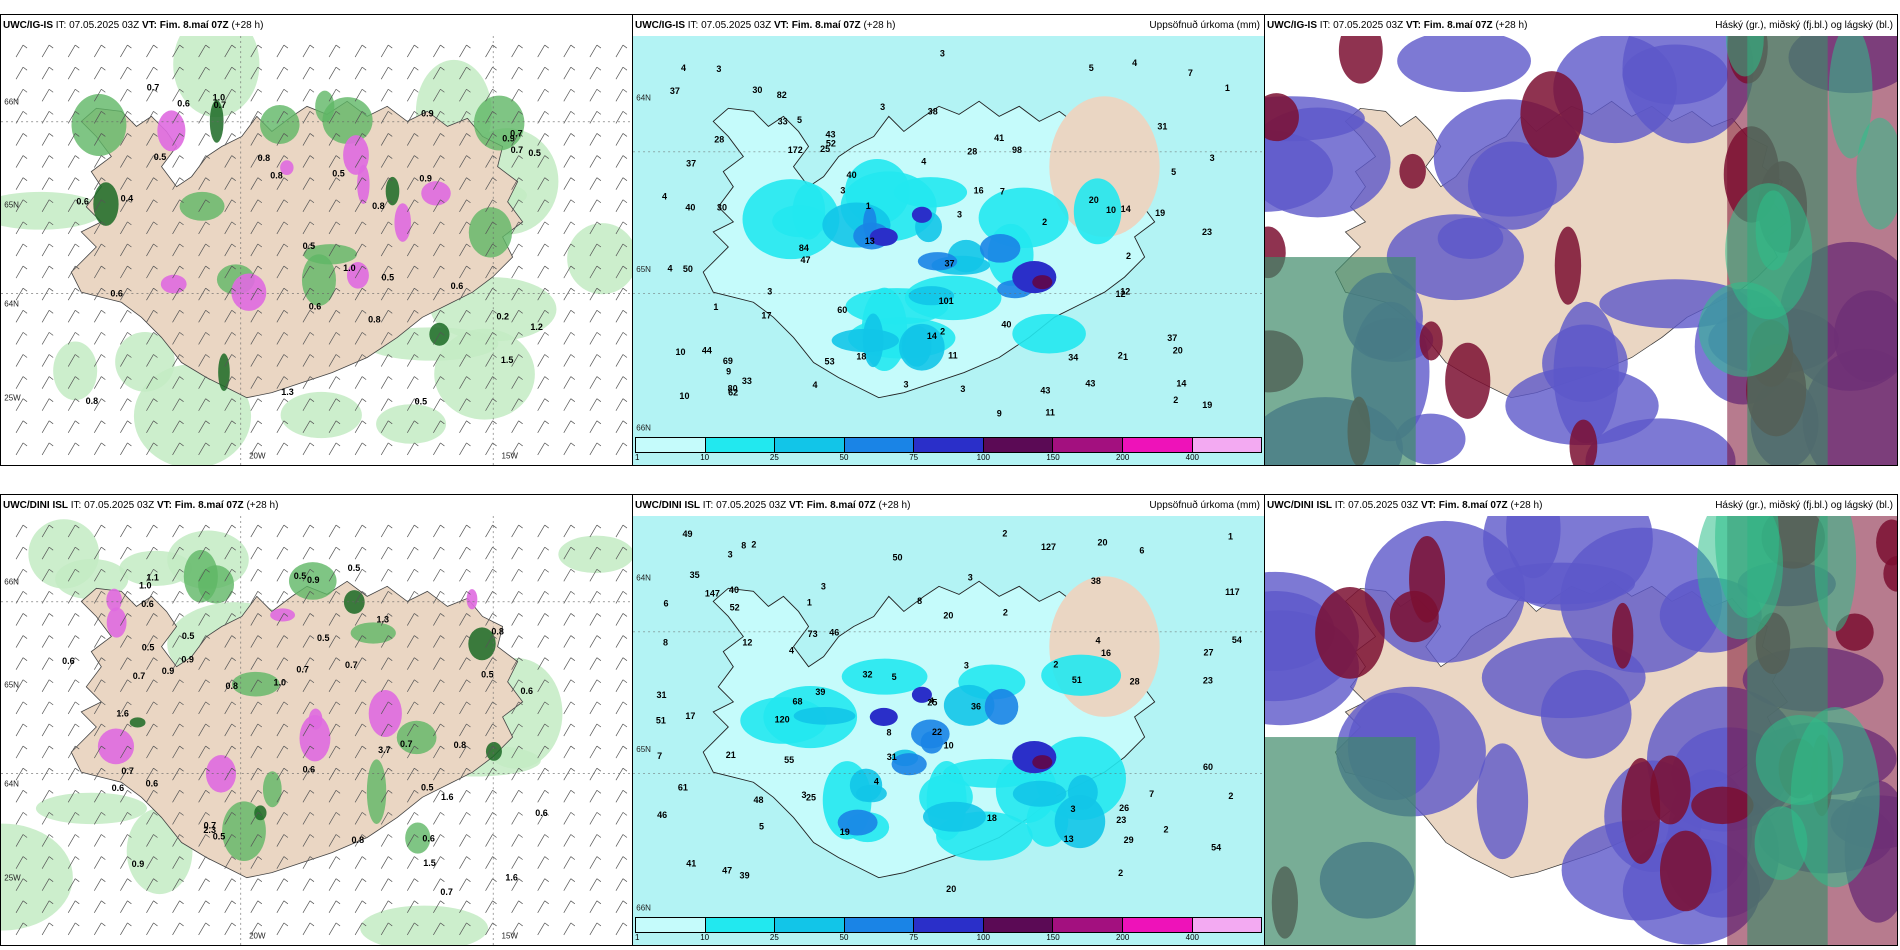  I want to click on accum-value: 13, so click(1069, 839).